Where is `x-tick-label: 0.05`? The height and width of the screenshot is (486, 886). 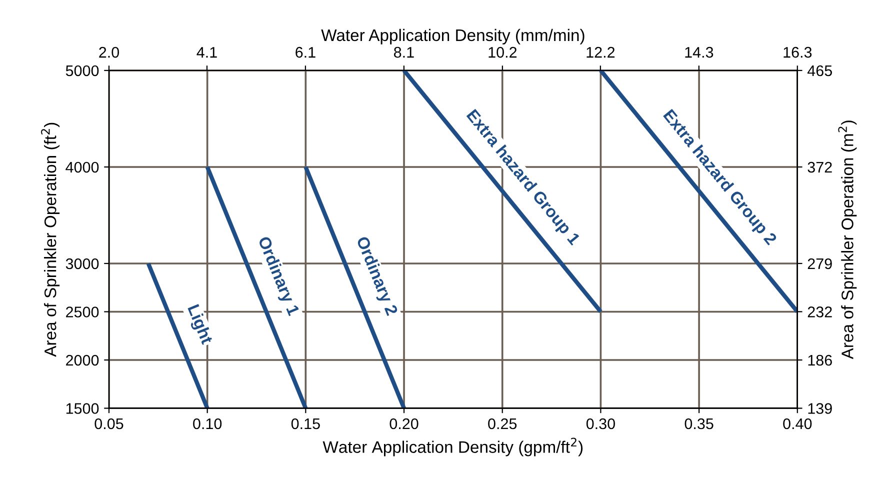
x-tick-label: 0.05 is located at coordinates (109, 424).